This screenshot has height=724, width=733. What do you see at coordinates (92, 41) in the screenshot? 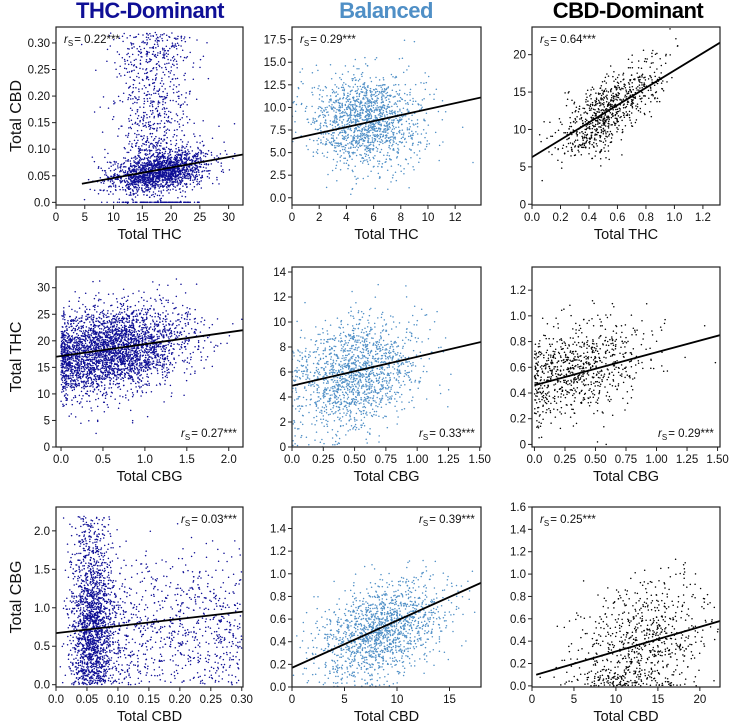
I see `correlation-annotation: rS= 0.22***` at bounding box center [92, 41].